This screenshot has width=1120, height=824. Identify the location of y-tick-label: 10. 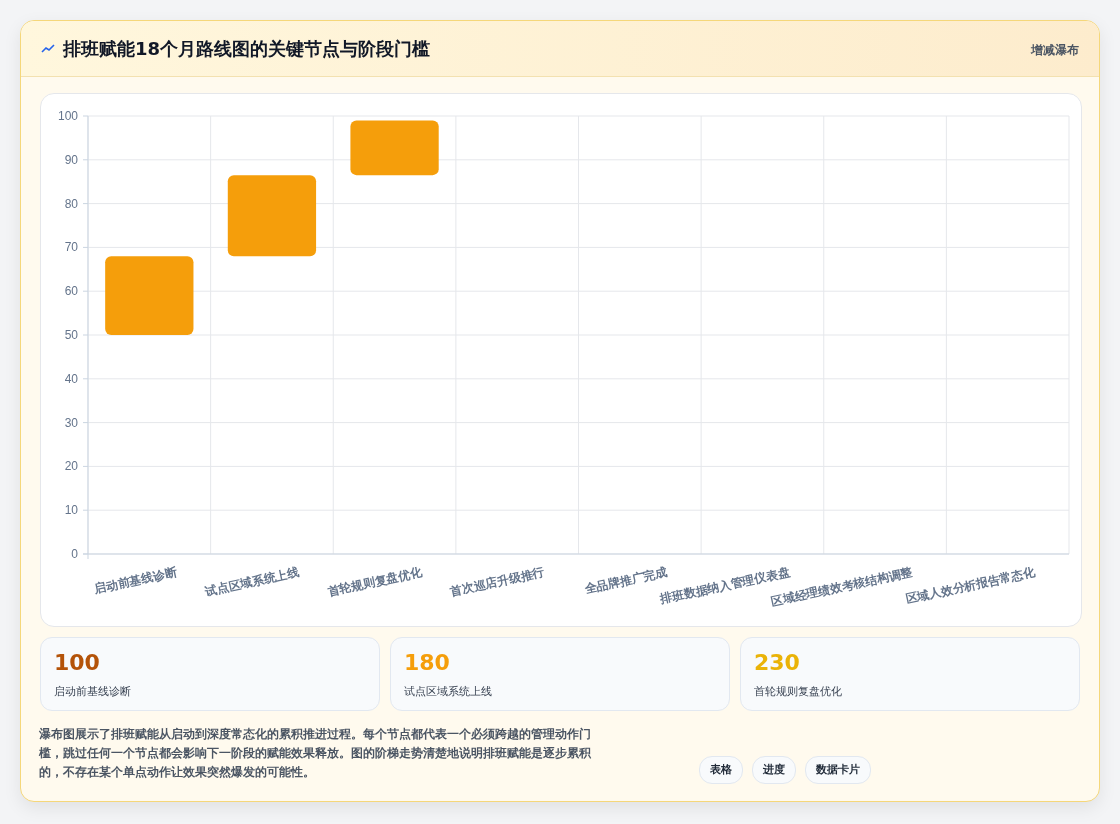
(71, 510).